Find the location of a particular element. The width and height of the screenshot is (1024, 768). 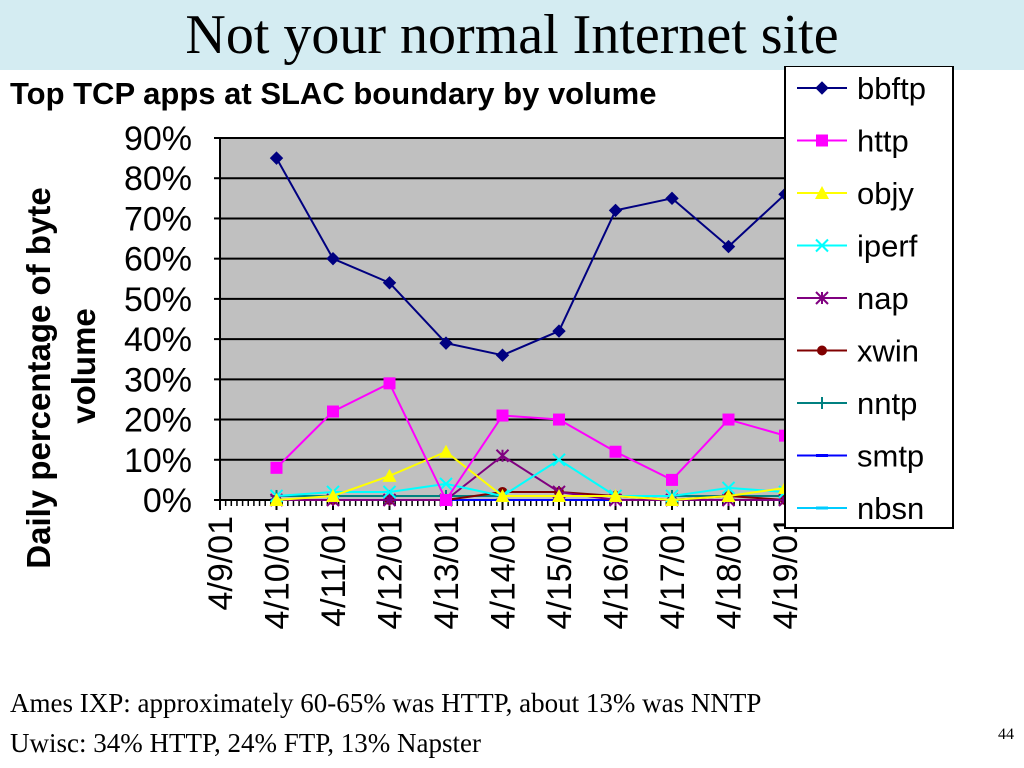

legend-label-iperf: iperf is located at coordinates (887, 246).